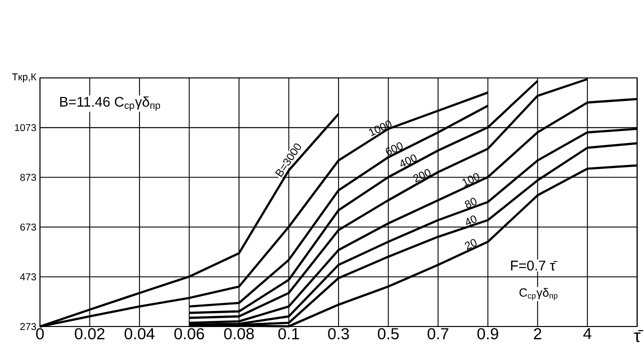 Image resolution: width=644 pixels, height=349 pixels. I want to click on text: 200, so click(422, 176).